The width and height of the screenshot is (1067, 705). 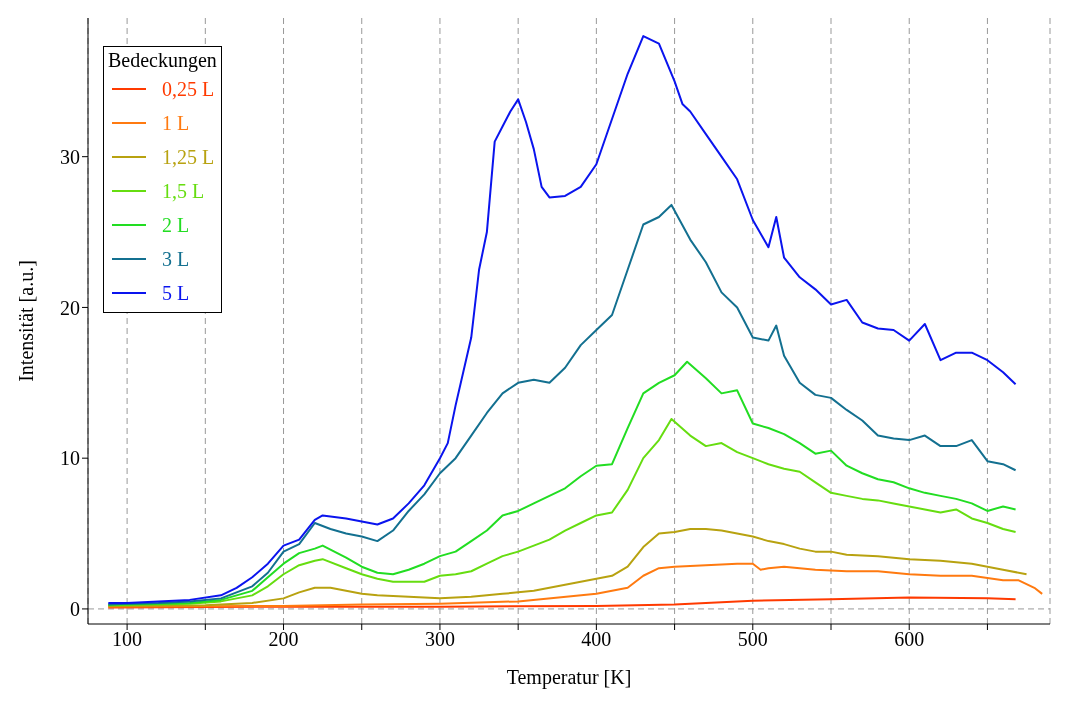 I want to click on x-tick-label: 100, so click(x=127, y=639).